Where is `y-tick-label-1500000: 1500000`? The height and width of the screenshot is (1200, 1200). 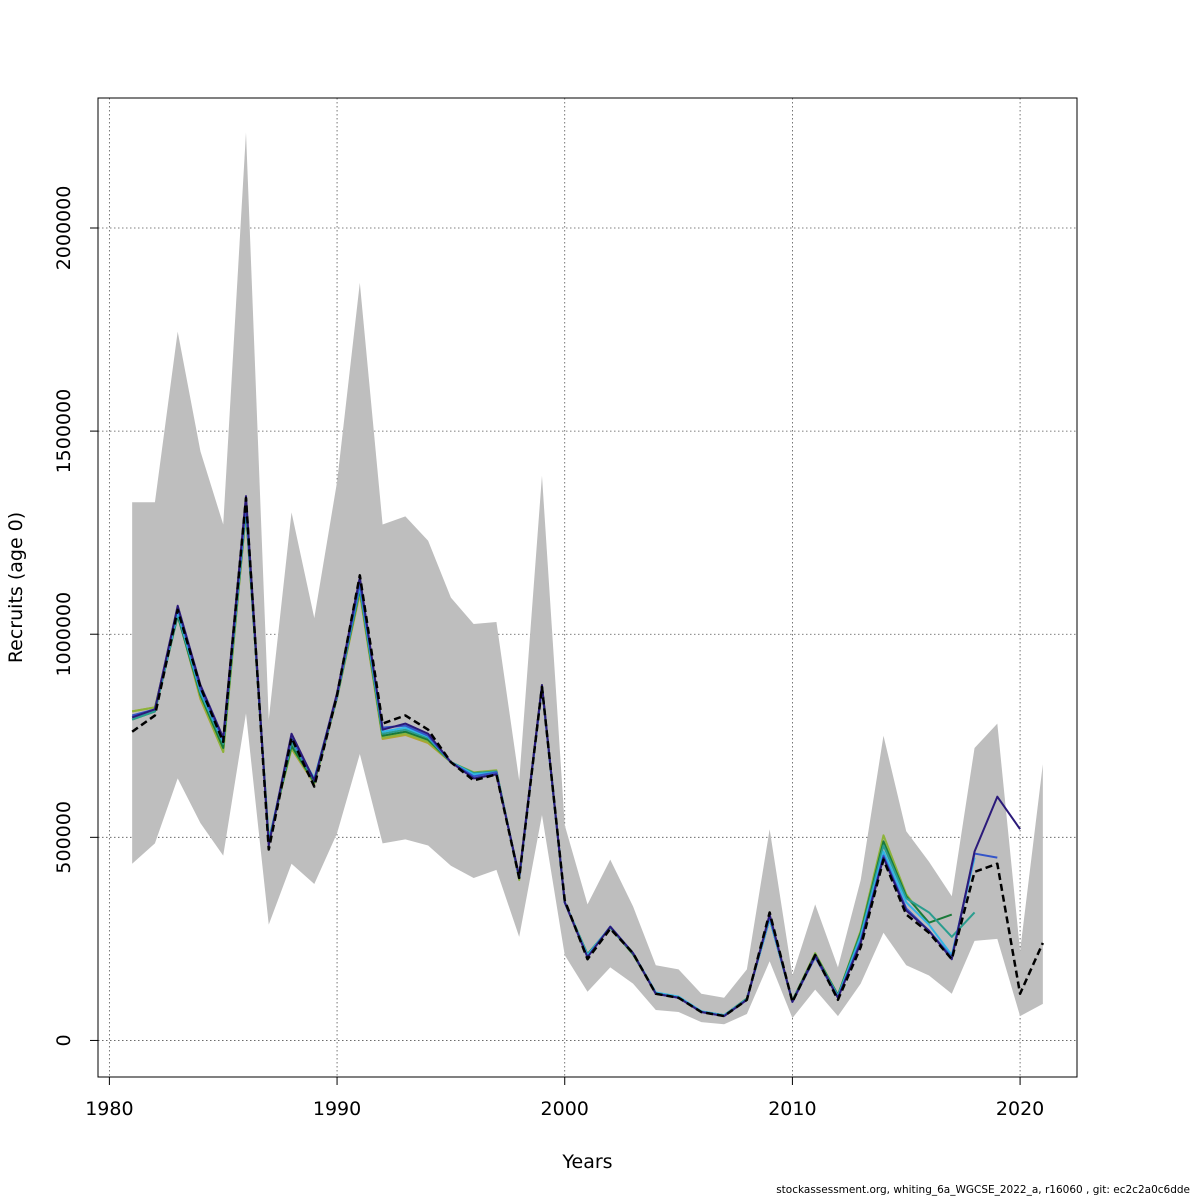 y-tick-label-1500000: 1500000 is located at coordinates (64, 431).